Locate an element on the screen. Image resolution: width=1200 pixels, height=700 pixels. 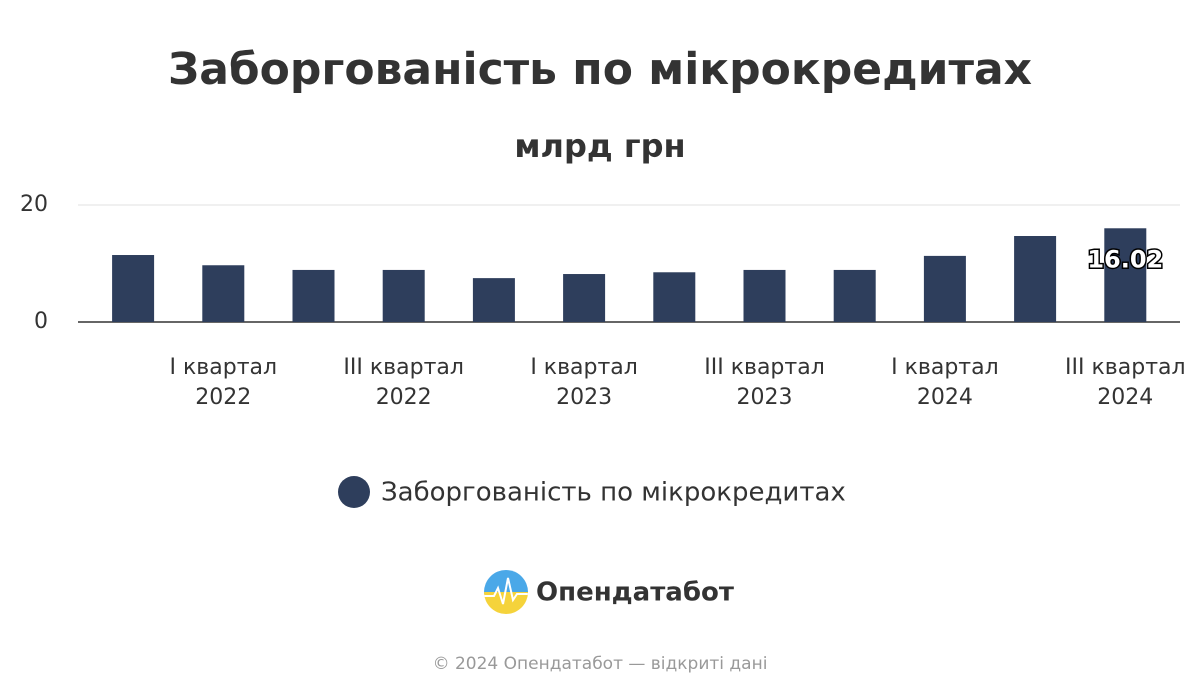
legend-marker is located at coordinates (354, 492).